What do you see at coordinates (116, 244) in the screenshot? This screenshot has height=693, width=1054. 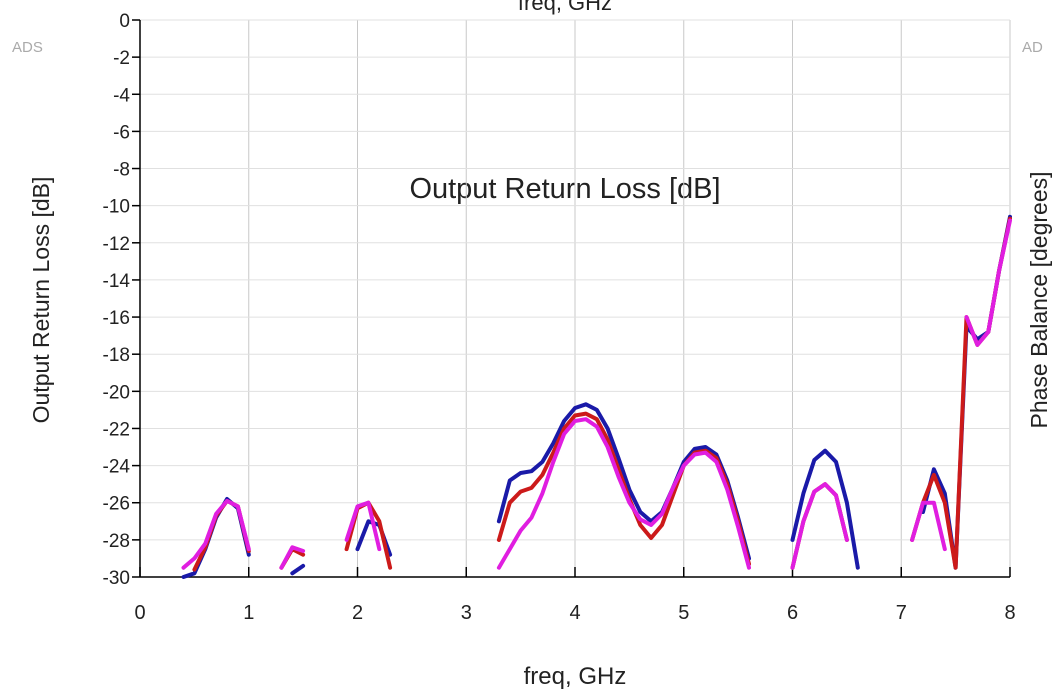 I see `y-tick-label: -12` at bounding box center [116, 244].